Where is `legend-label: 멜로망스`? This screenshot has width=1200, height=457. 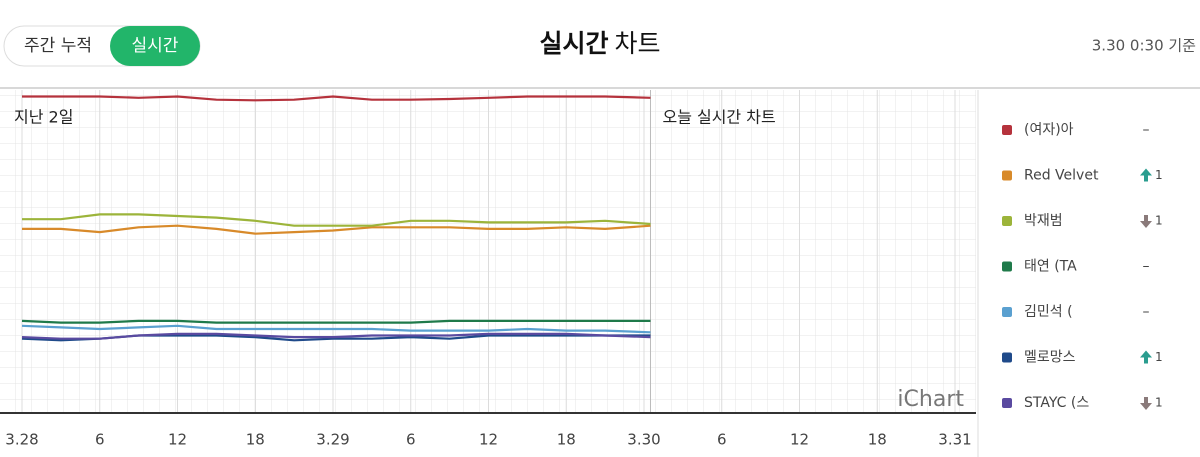
legend-label: 멜로망스 is located at coordinates (1050, 358).